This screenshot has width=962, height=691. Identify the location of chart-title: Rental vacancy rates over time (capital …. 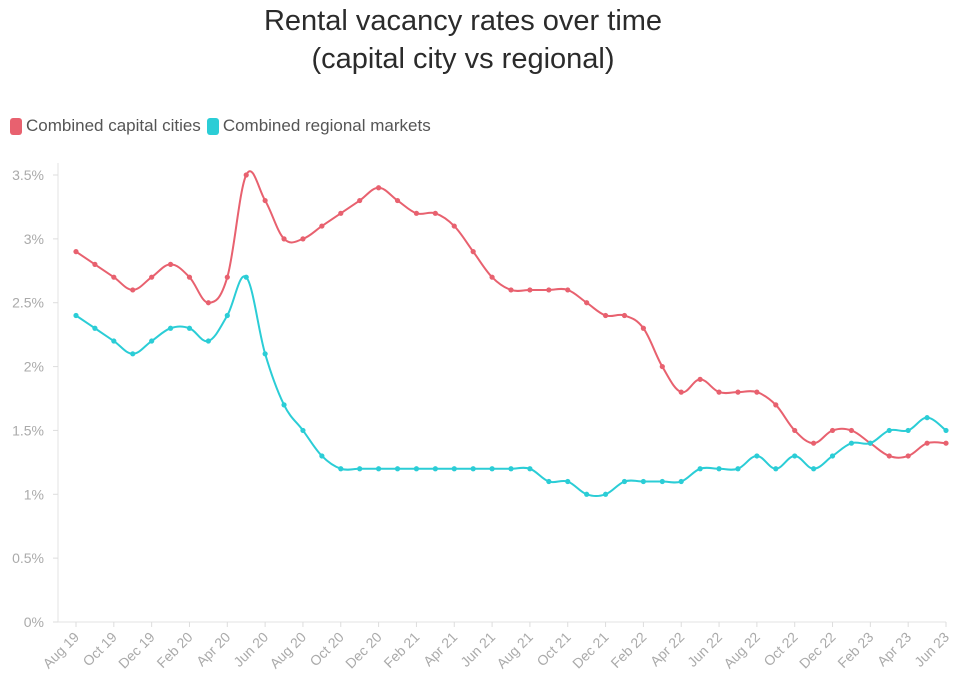
(463, 40).